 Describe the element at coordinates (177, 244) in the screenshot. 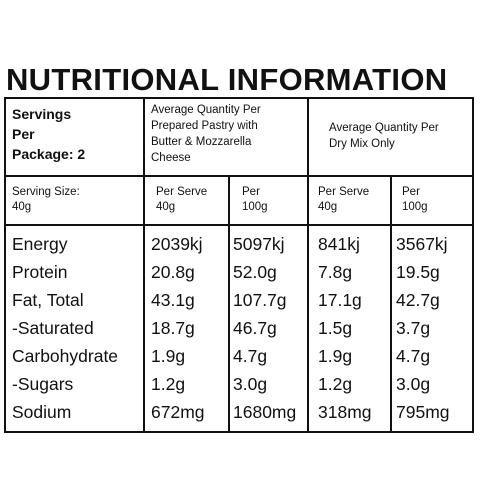

I see `value-cell: 2039kj` at that location.